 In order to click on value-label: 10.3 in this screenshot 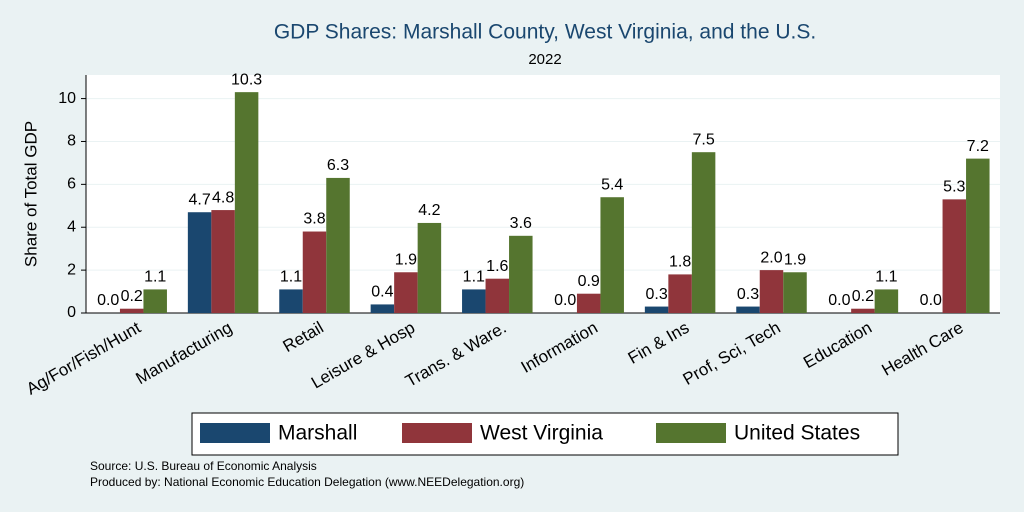, I will do `click(246, 79)`.